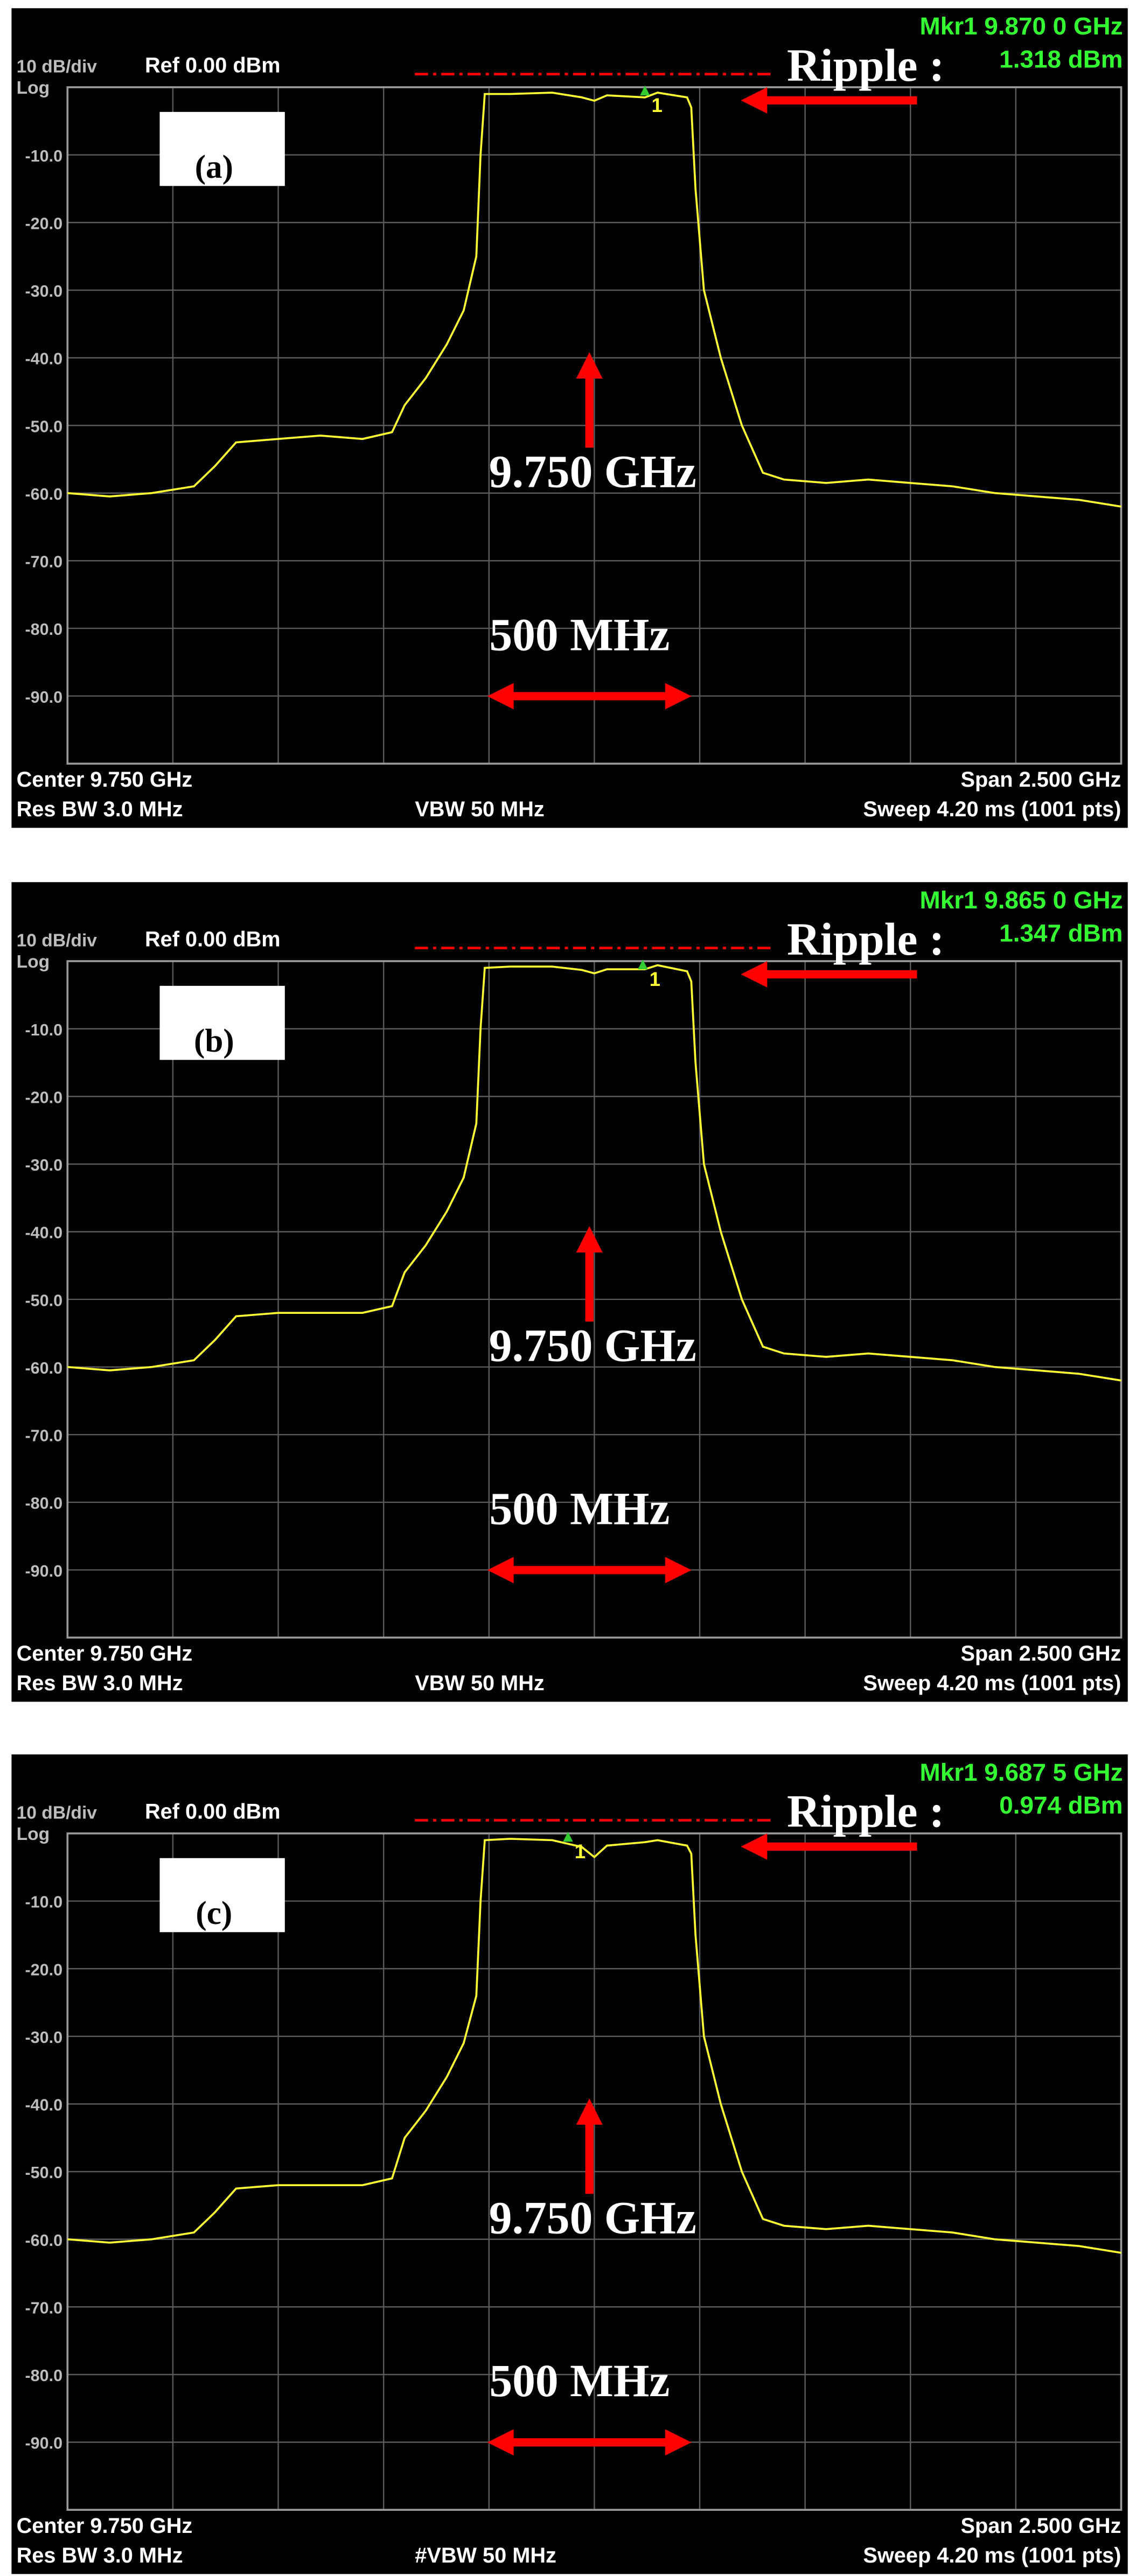  Describe the element at coordinates (214, 167) in the screenshot. I see `panel-label: (a)` at that location.